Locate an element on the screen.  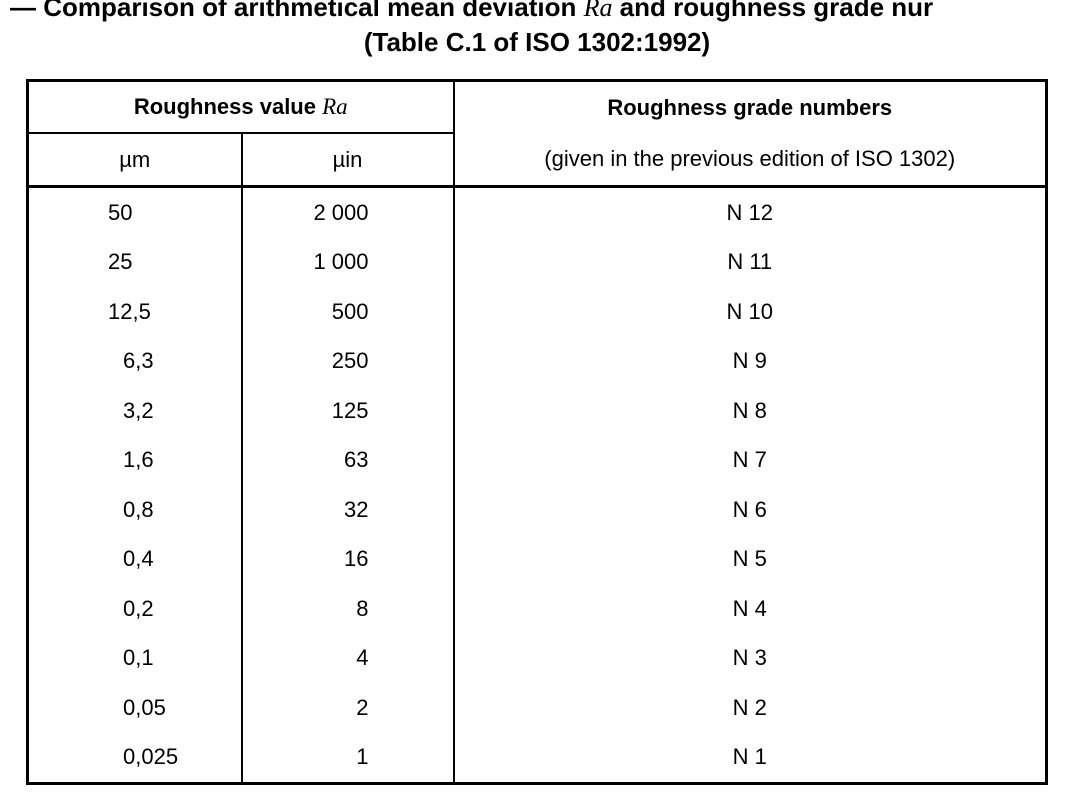
table-cell: 125 is located at coordinates (347, 411).